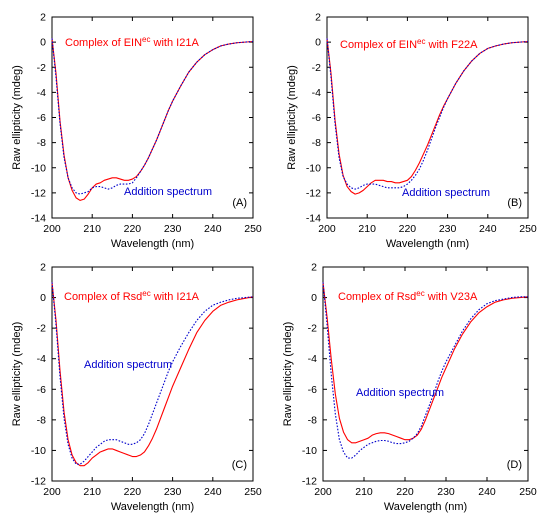 The height and width of the screenshot is (521, 550). I want to click on panel-label: (B), so click(514, 203).